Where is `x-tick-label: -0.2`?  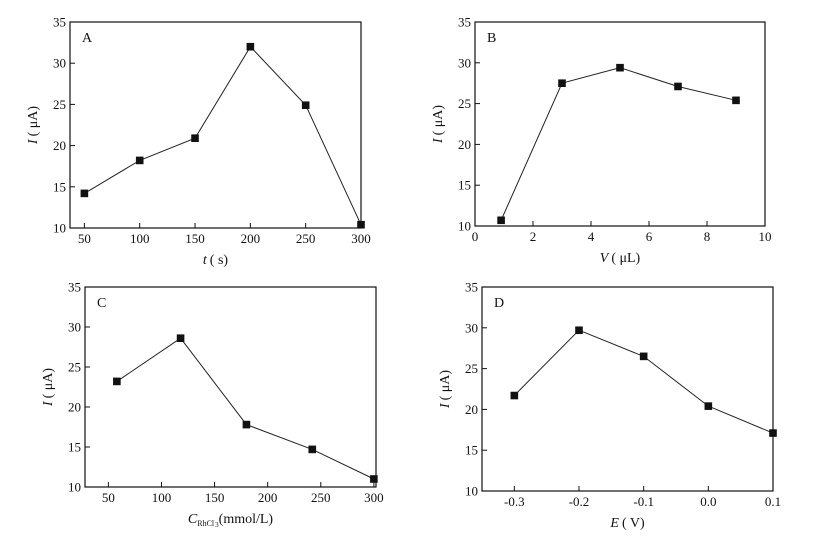
x-tick-label: -0.2 is located at coordinates (579, 501).